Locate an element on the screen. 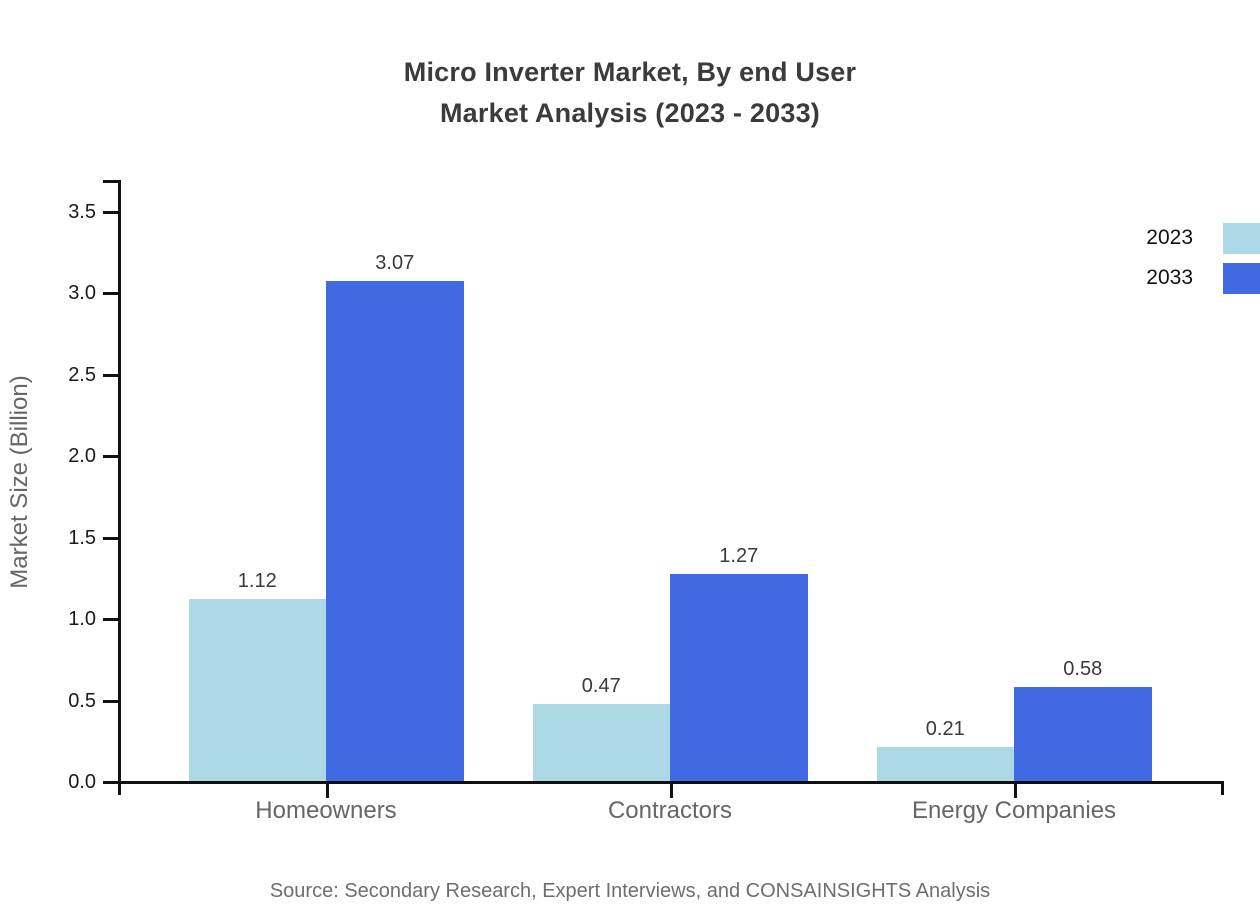 This screenshot has width=1260, height=920. category-label-energy-companies: Energy Companies is located at coordinates (1014, 810).